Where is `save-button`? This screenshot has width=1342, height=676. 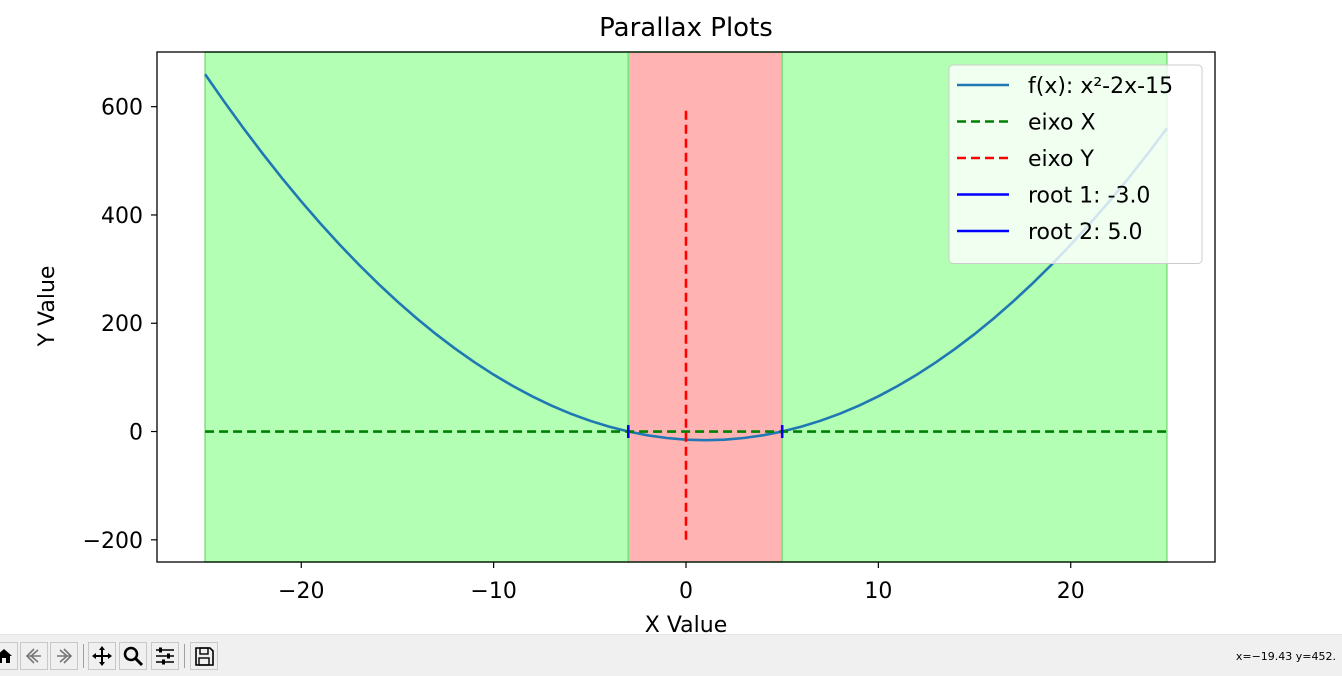
save-button is located at coordinates (204, 656).